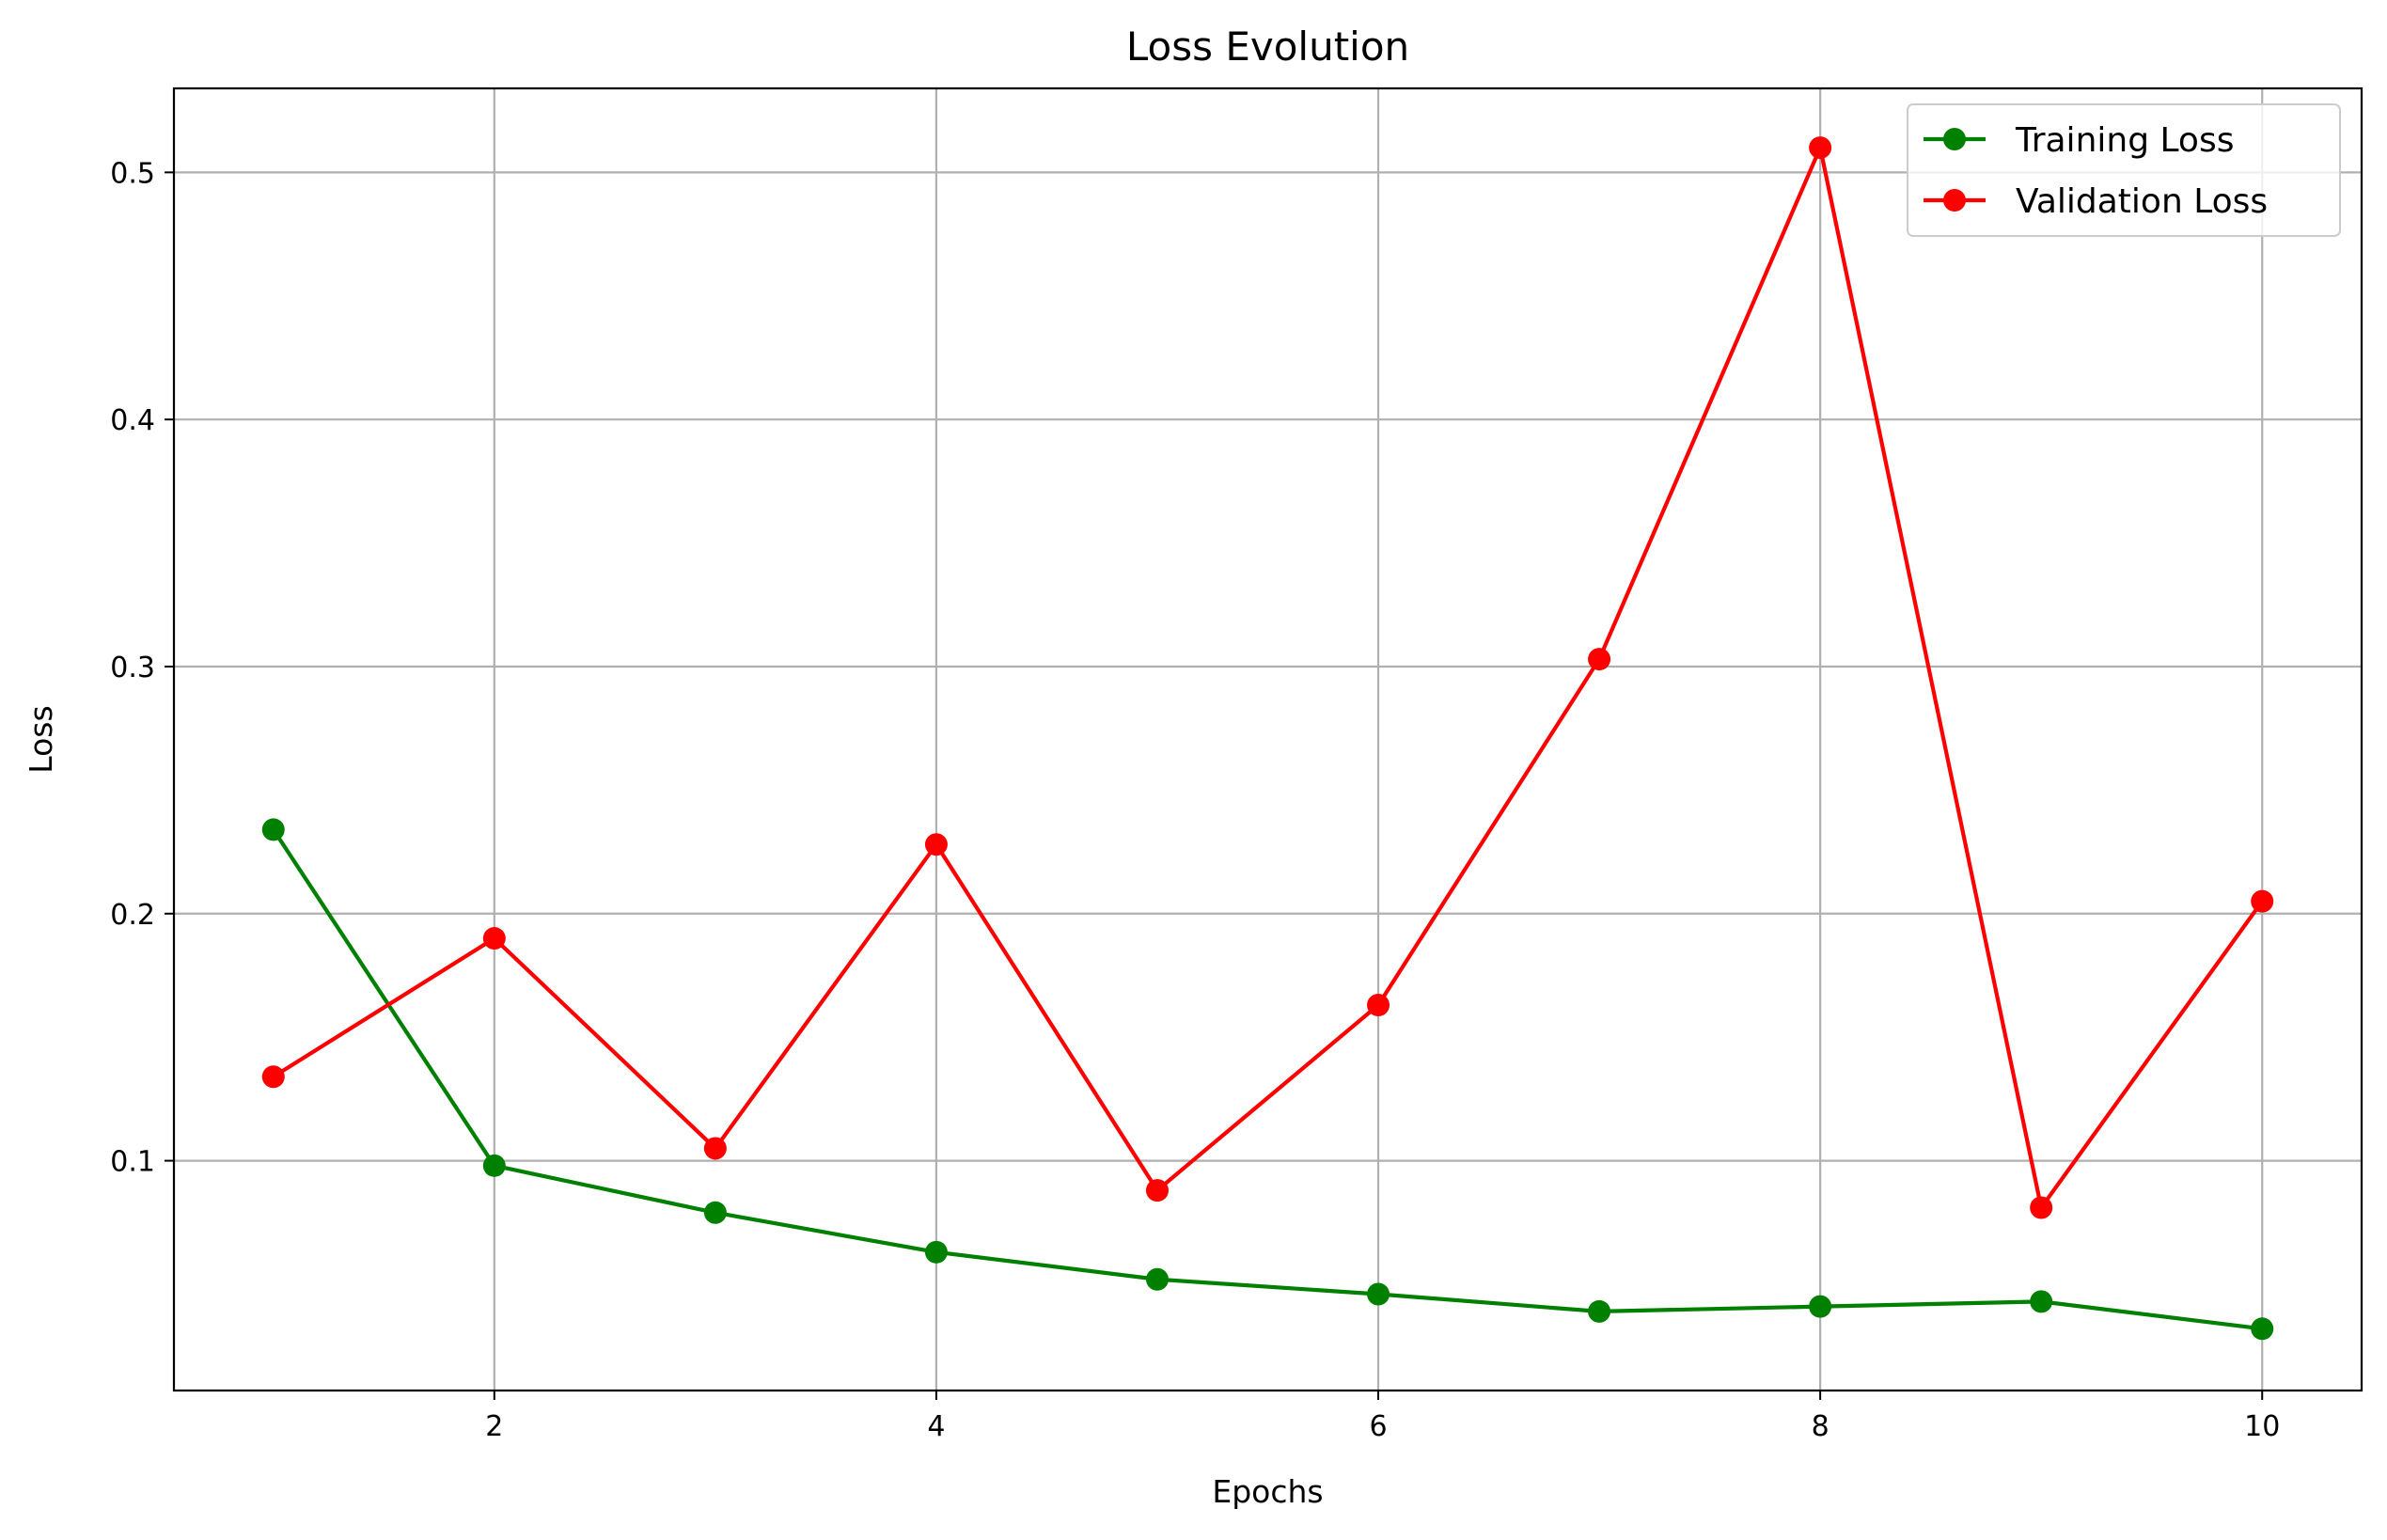 The image size is (2387, 1540). Describe the element at coordinates (132, 1162) in the screenshot. I see `y-tick-label: 0.1` at that location.